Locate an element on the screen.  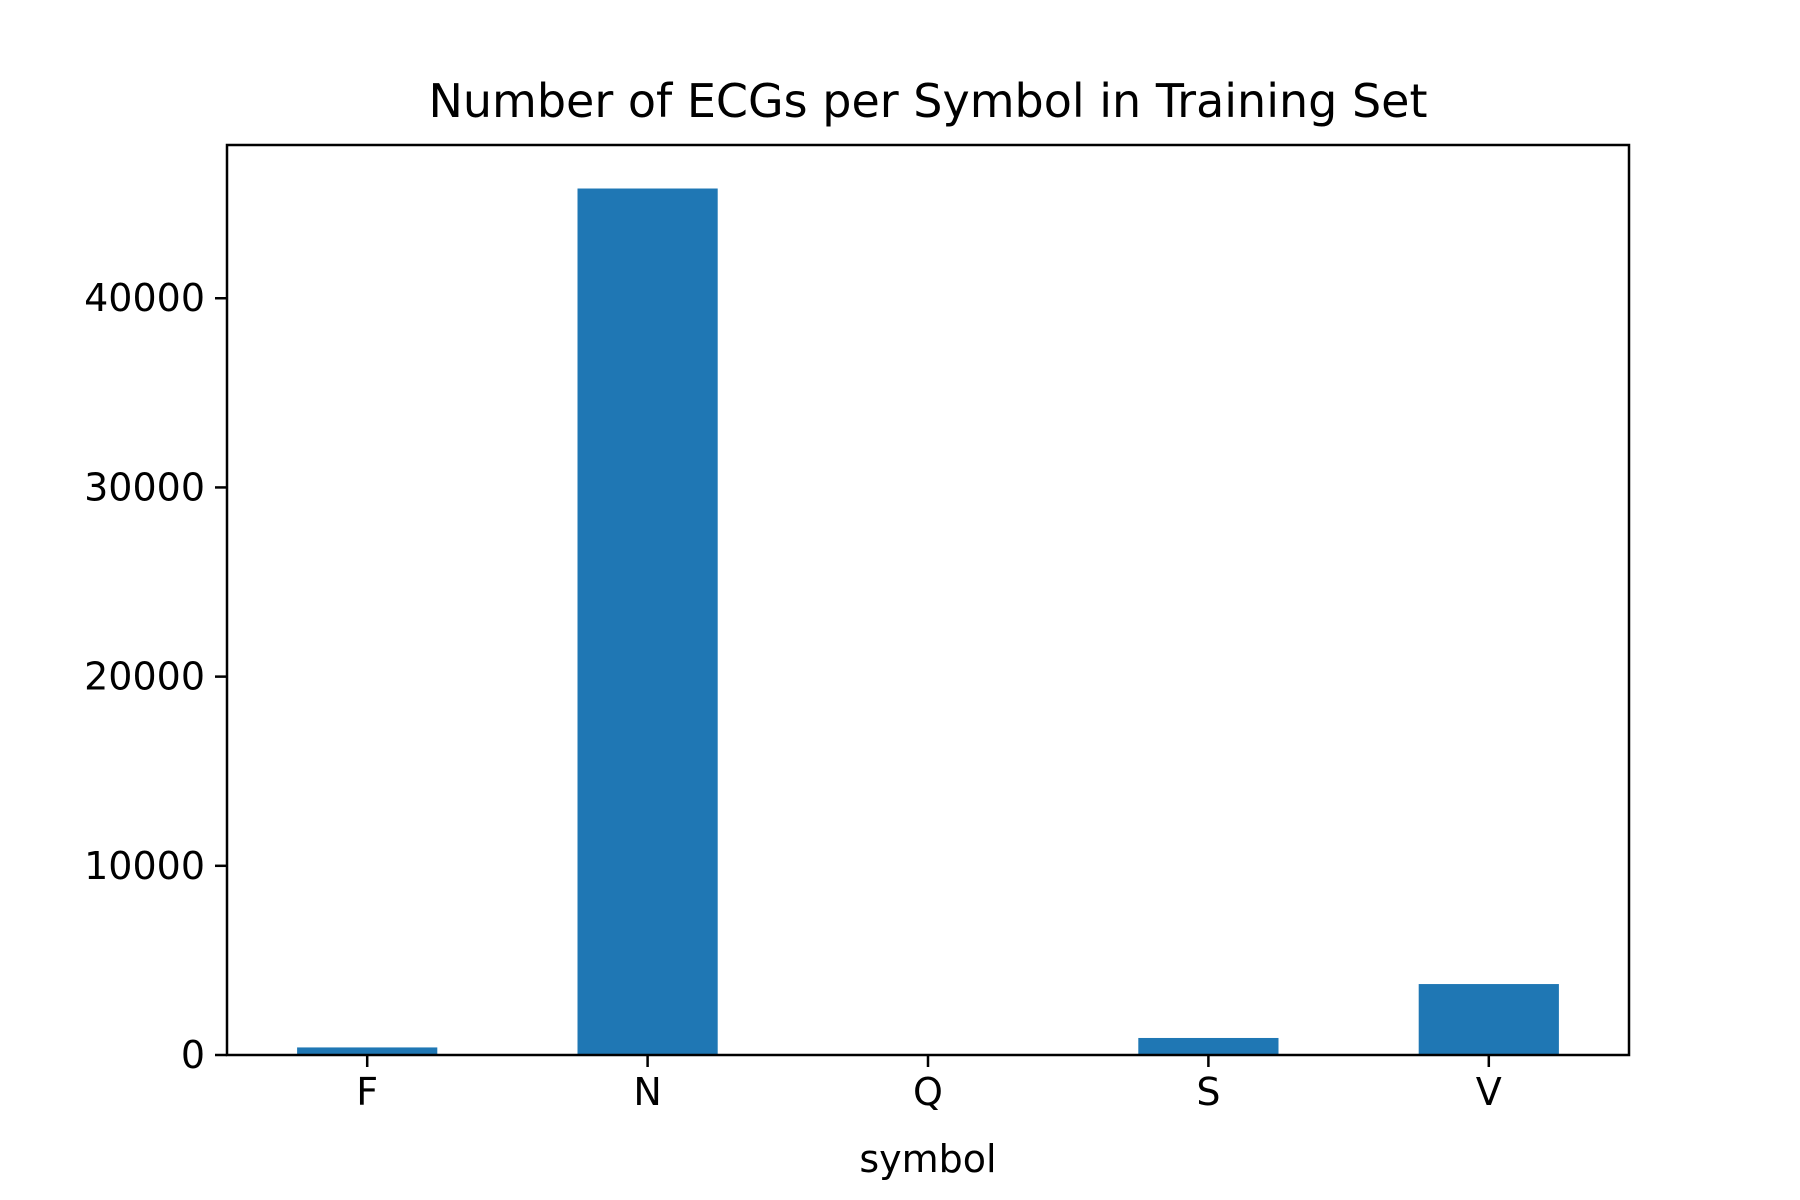
x-tick-label: N is located at coordinates (647, 1092).